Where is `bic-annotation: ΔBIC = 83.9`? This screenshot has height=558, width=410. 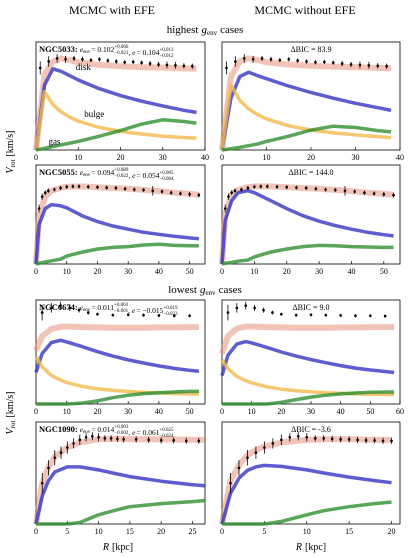 bic-annotation: ΔBIC = 83.9 is located at coordinates (311, 49).